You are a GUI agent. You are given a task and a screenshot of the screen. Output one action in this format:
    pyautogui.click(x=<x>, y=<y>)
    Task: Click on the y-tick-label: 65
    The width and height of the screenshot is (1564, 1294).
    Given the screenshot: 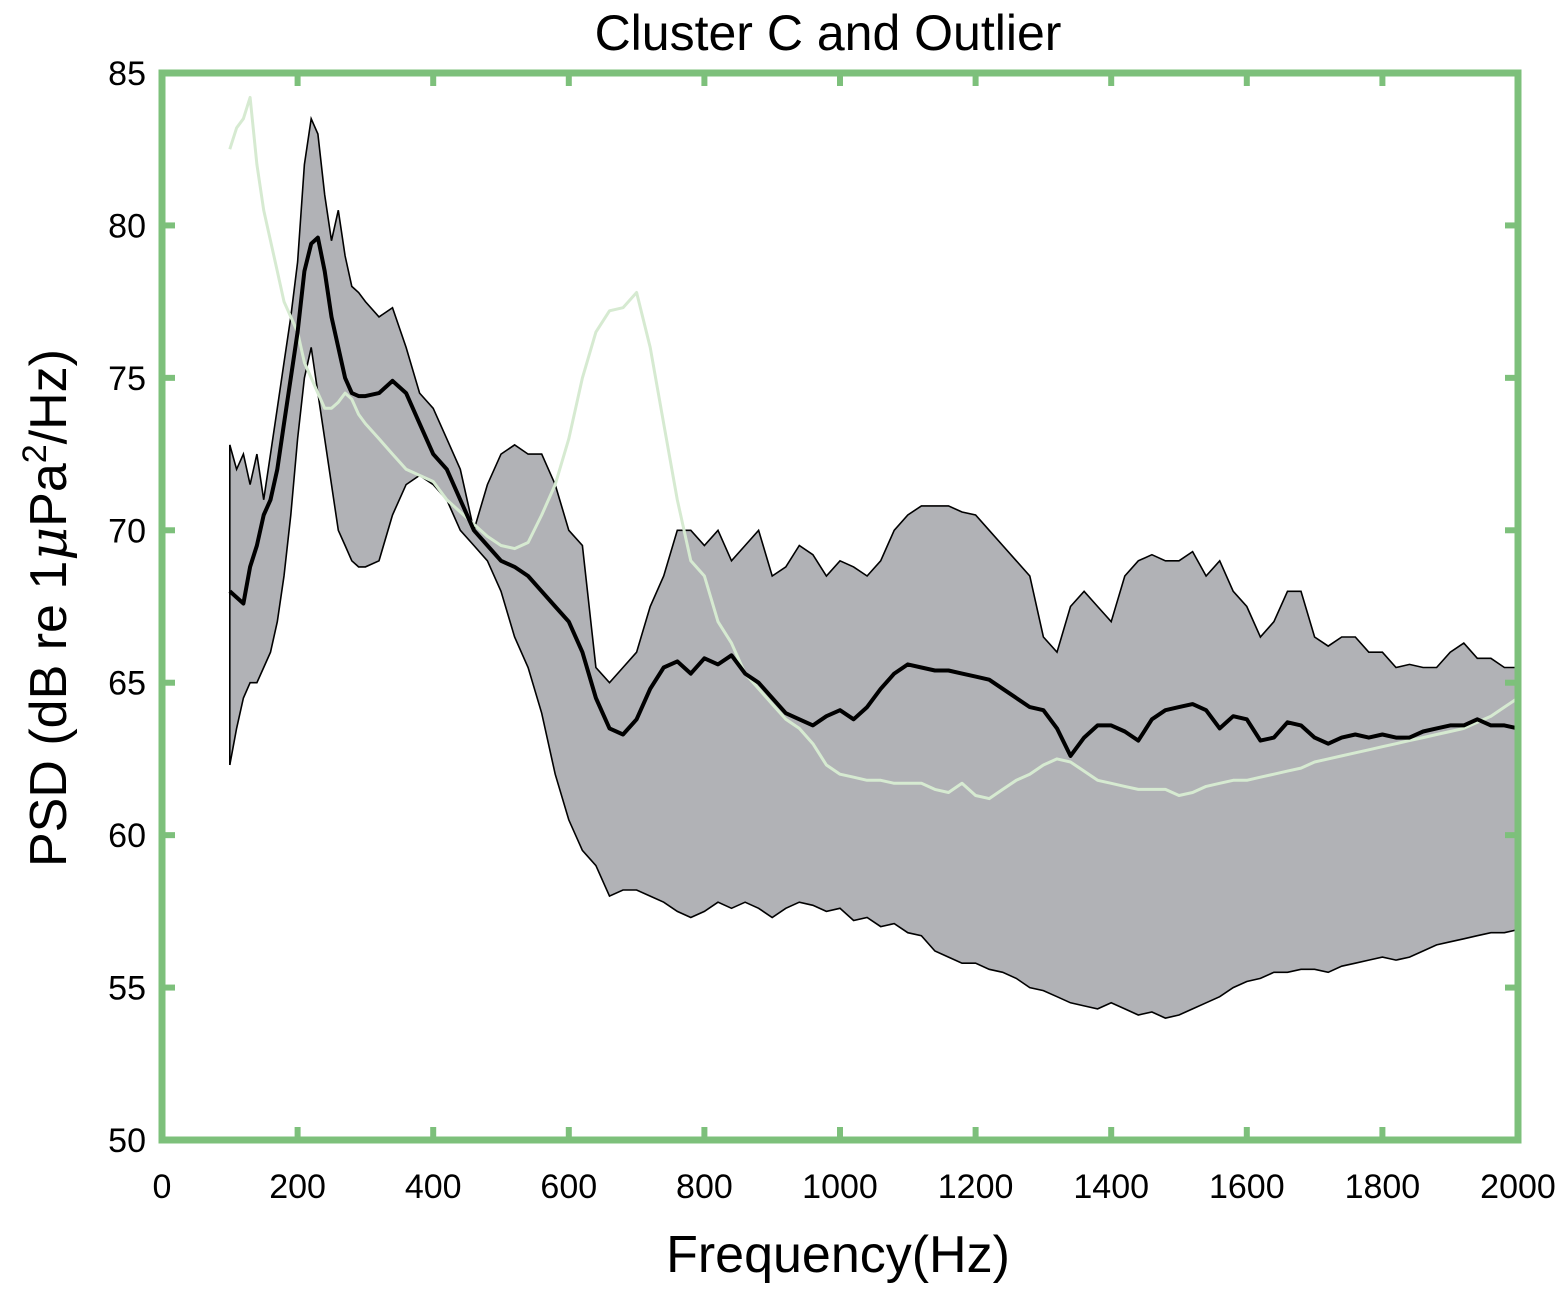 What is the action you would take?
    pyautogui.click(x=127, y=684)
    